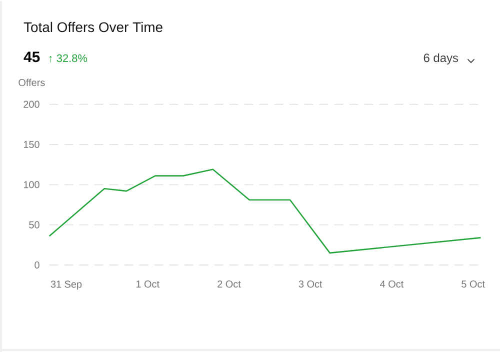 The image size is (500, 352). I want to click on y-tick-label: 50, so click(34, 224).